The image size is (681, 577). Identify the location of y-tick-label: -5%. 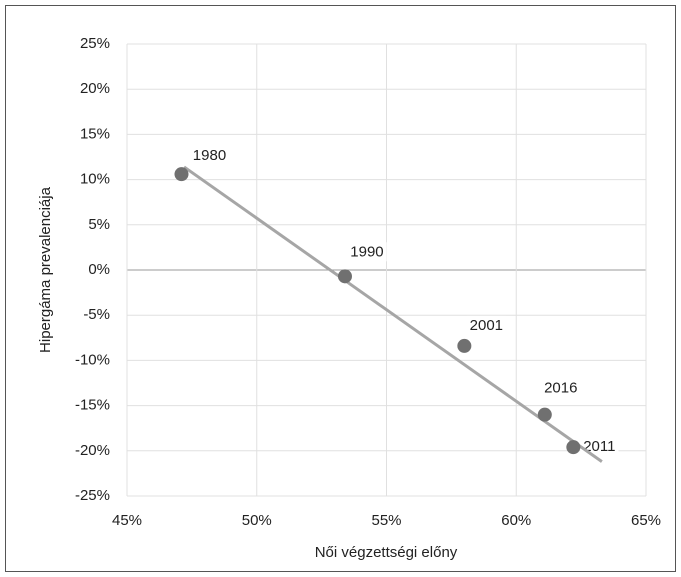
(96, 314).